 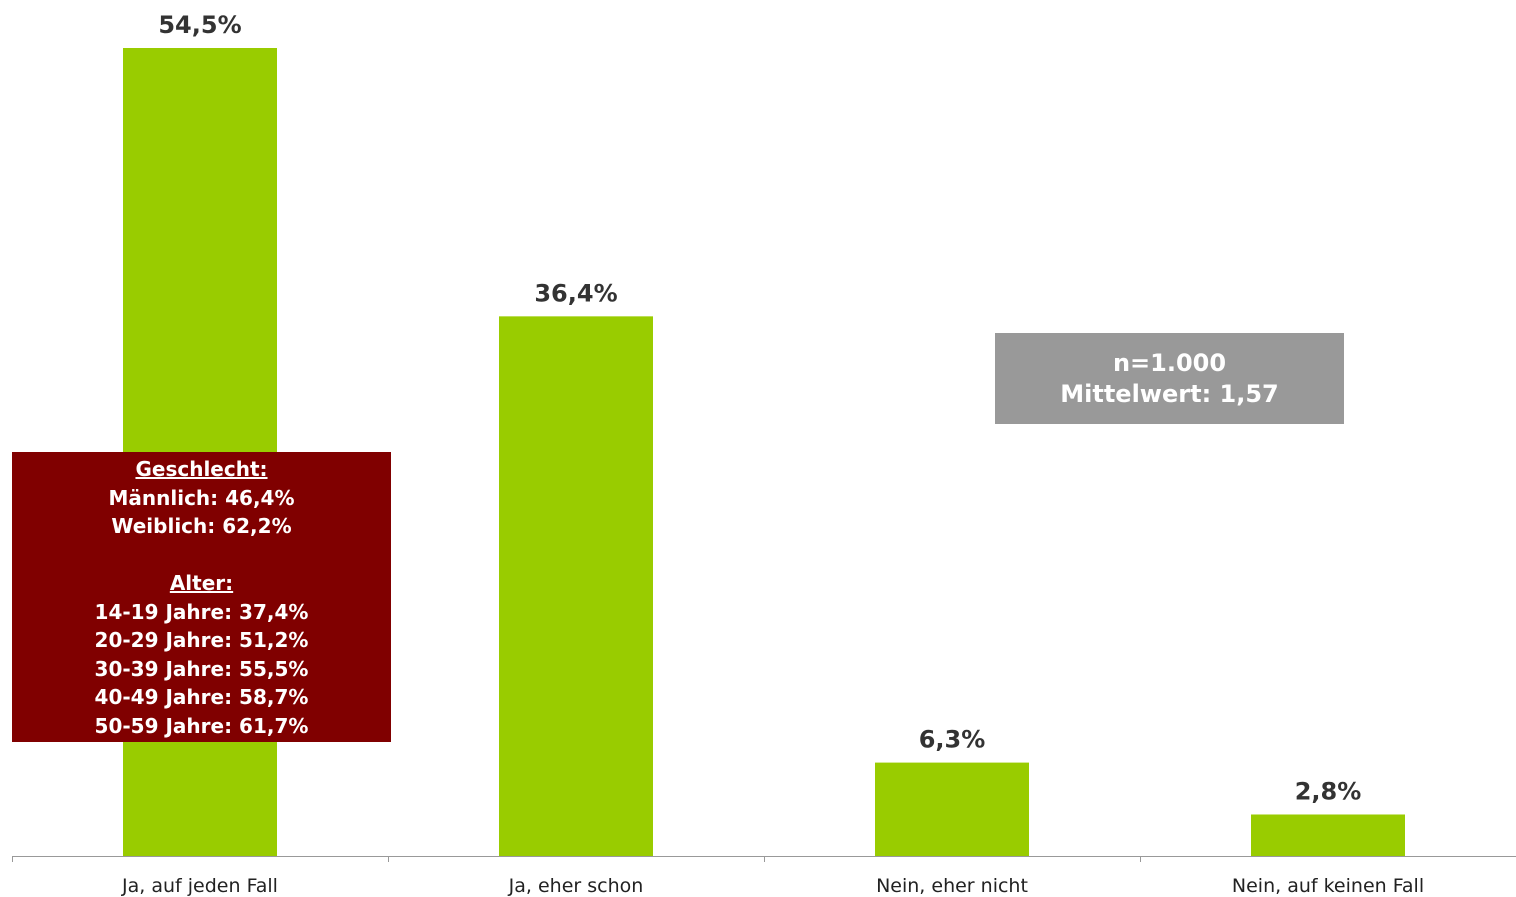 I want to click on sample-size: n=1.000, so click(x=1169, y=363).